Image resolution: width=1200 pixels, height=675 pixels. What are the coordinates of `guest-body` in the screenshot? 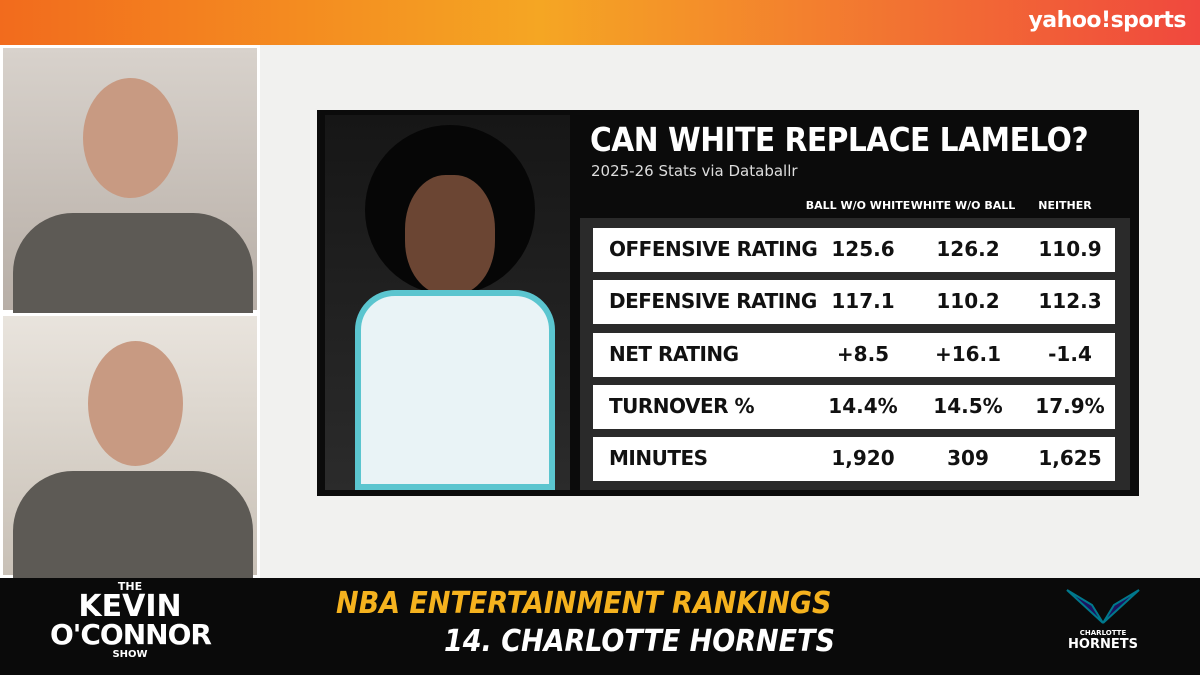 It's located at (133, 526).